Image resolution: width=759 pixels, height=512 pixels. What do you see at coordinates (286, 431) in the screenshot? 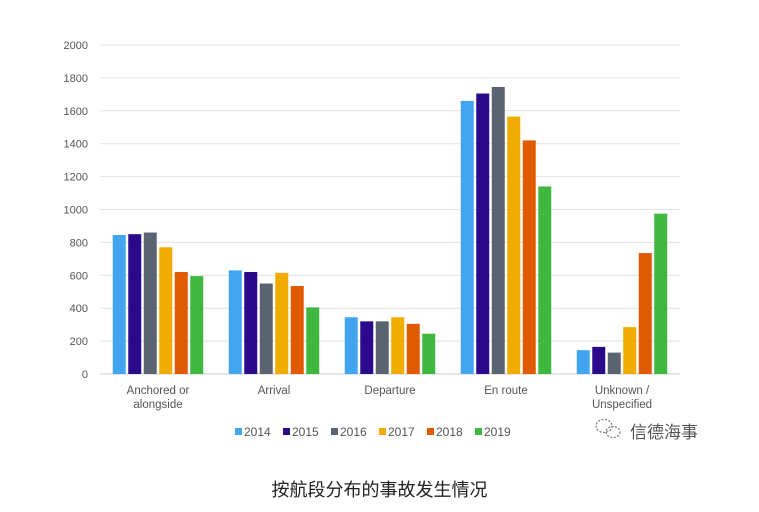
I see `legend-swatch-2015` at bounding box center [286, 431].